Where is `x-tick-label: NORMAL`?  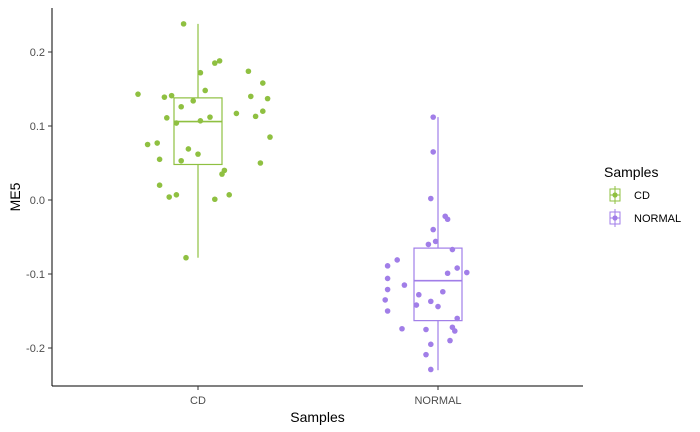
x-tick-label: NORMAL is located at coordinates (437, 401).